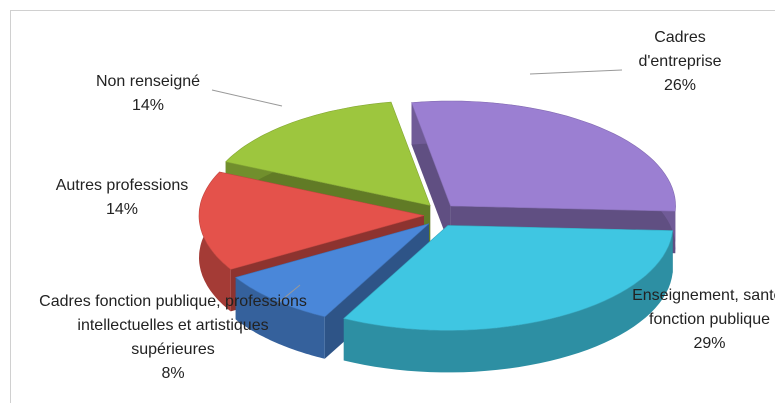 Image resolution: width=775 pixels, height=403 pixels. I want to click on category-label: Non renseigné, so click(148, 81).